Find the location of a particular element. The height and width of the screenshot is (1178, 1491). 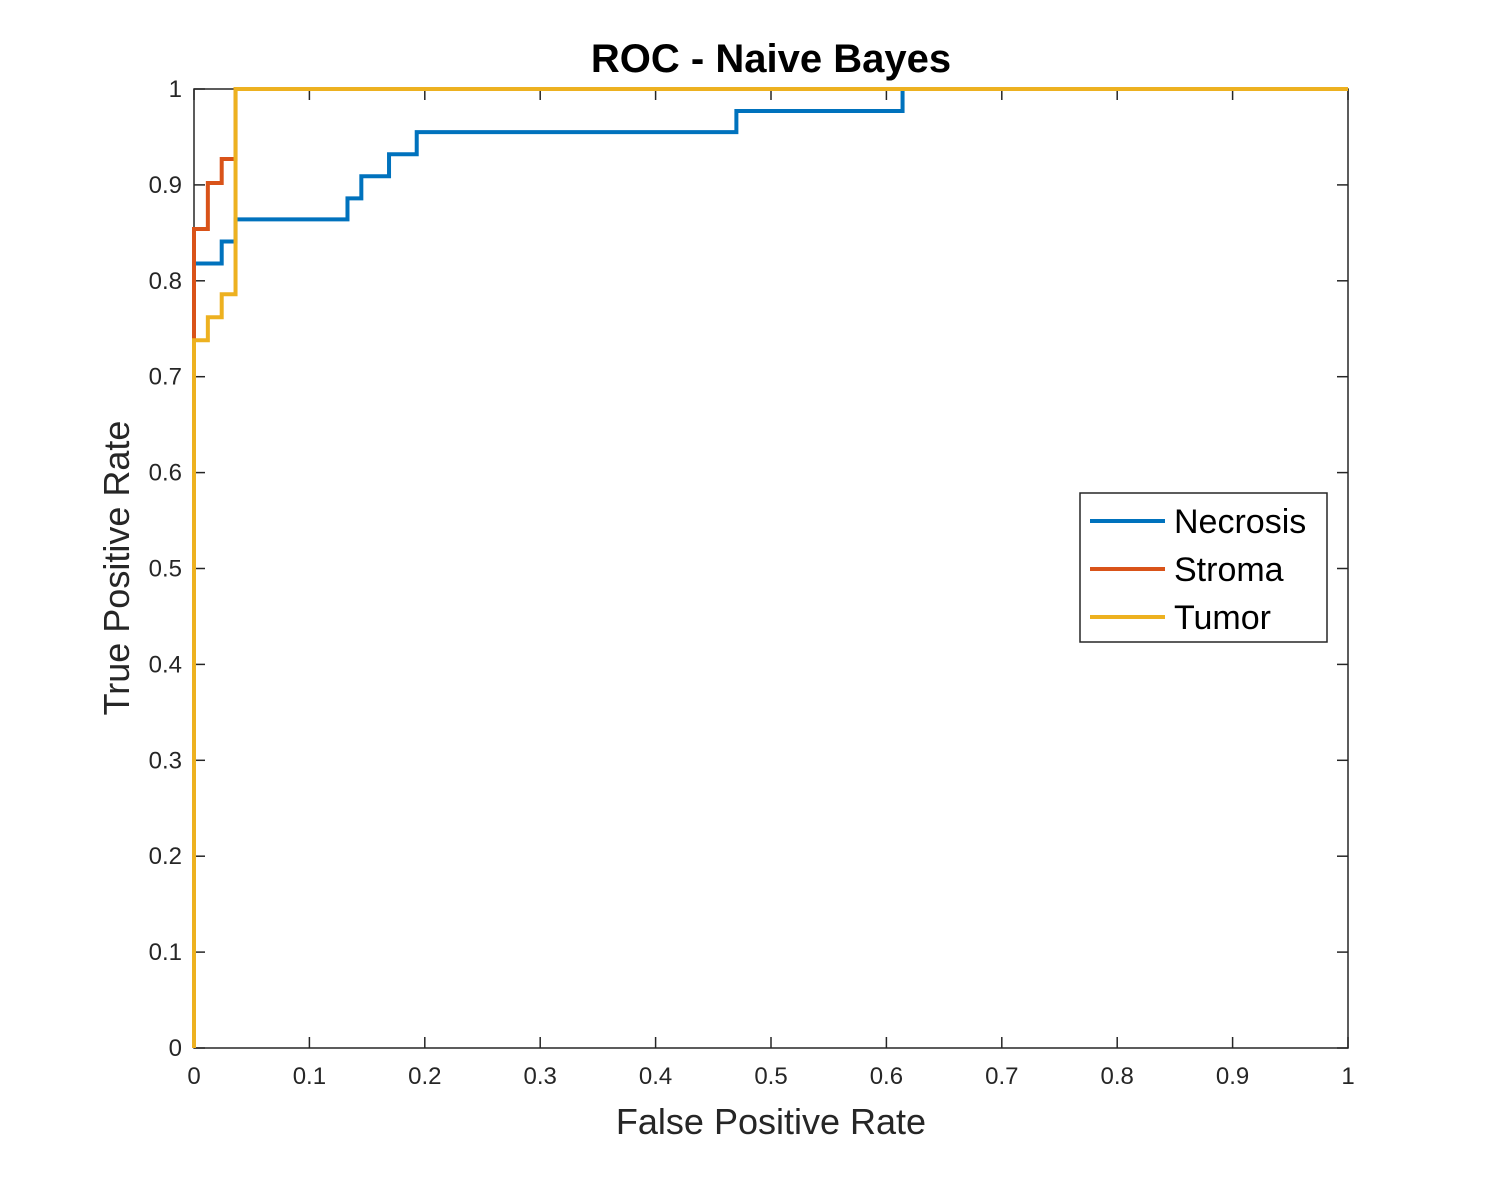

y-tick-label-0: 0 is located at coordinates (175, 1048).